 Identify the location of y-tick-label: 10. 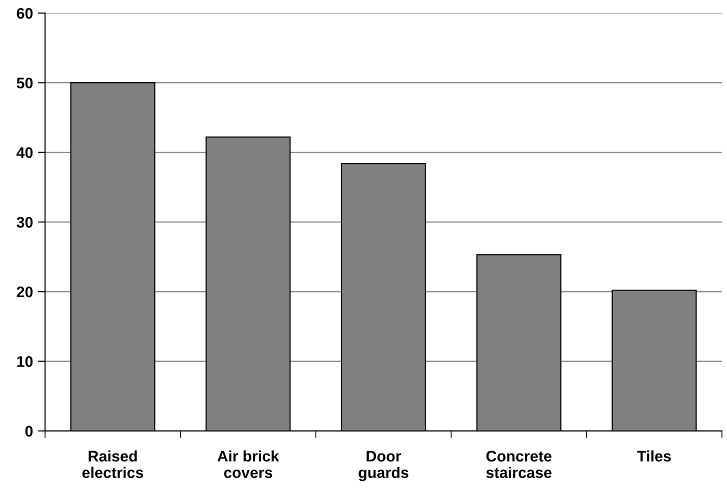
(25, 361).